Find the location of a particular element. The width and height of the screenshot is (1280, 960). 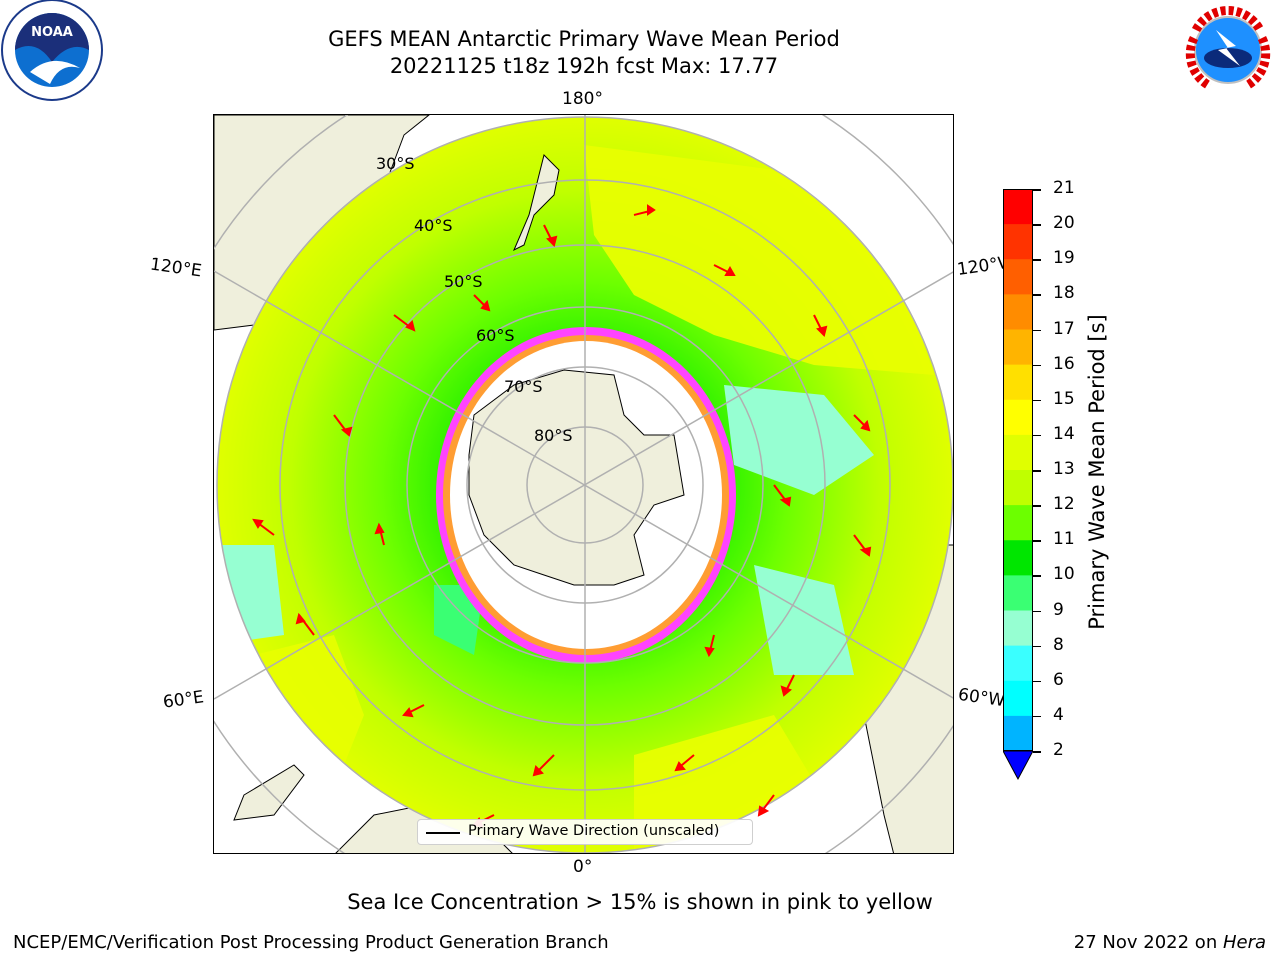

colorbar-tick-label: 20 is located at coordinates (1064, 223).